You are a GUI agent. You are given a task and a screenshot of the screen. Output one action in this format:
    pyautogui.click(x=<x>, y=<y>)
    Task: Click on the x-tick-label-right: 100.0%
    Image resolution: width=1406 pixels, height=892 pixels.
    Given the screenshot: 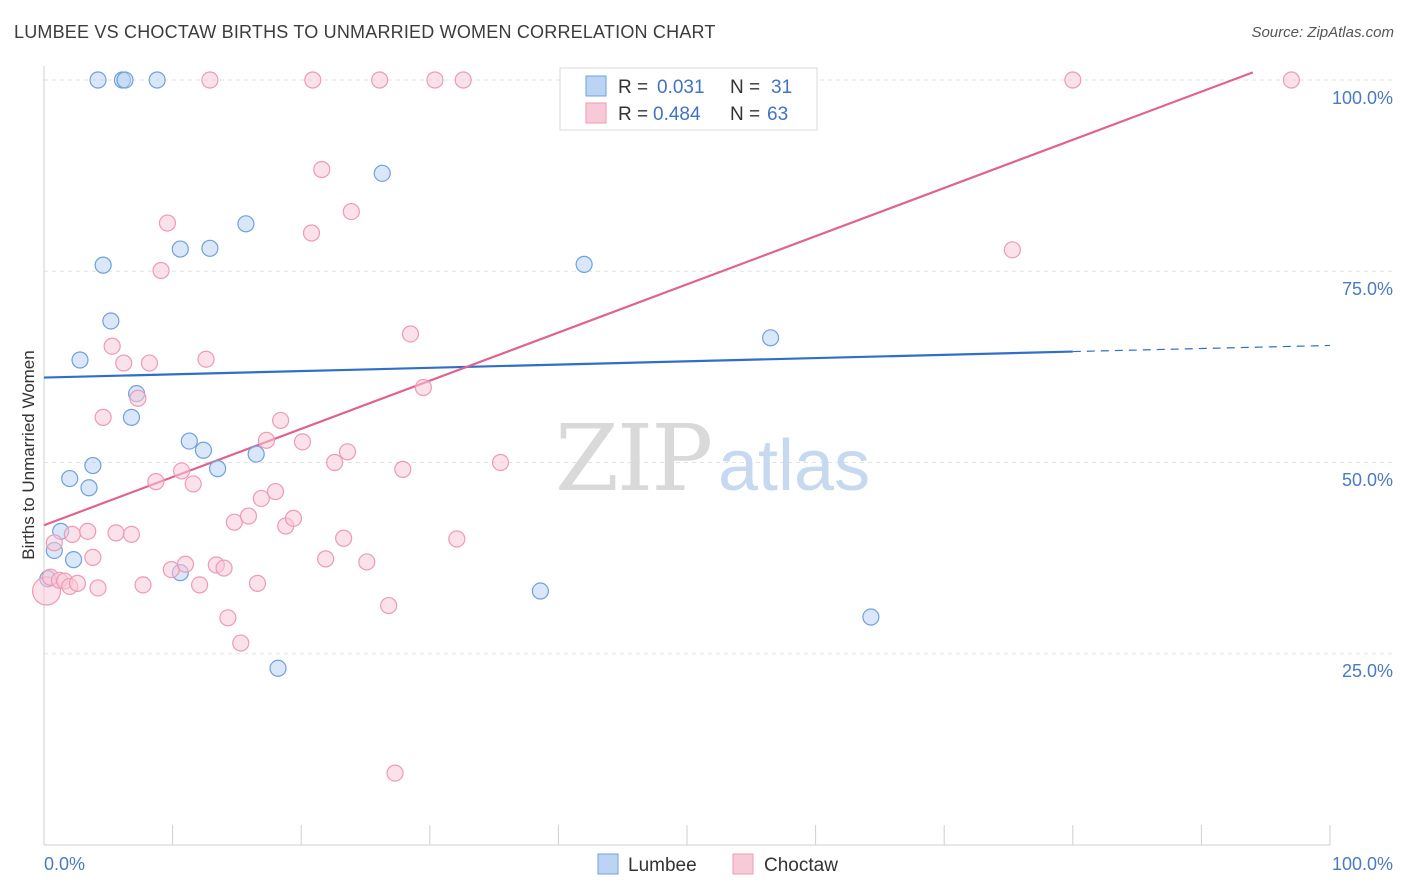 What is the action you would take?
    pyautogui.click(x=1362, y=864)
    